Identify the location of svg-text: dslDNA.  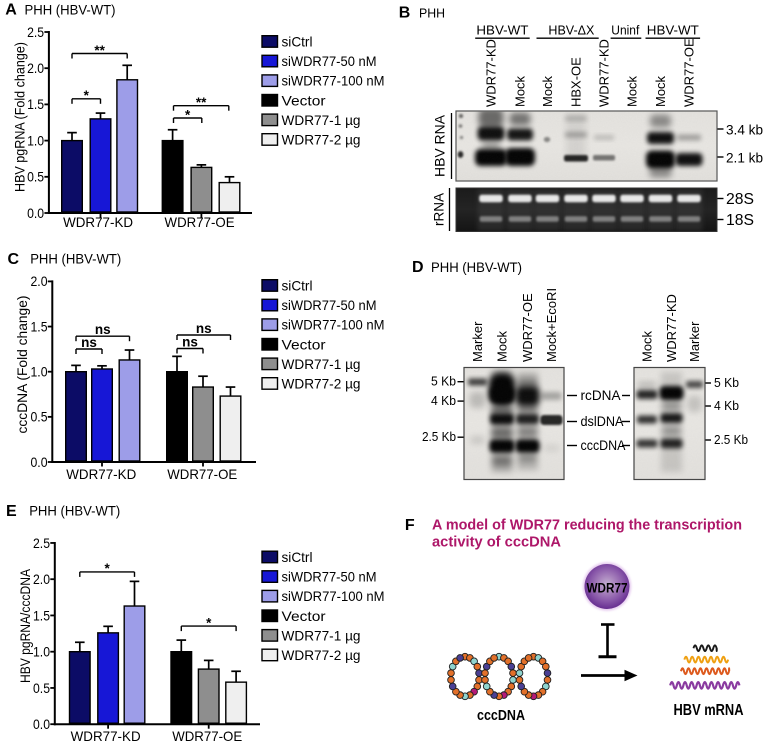
(602, 421).